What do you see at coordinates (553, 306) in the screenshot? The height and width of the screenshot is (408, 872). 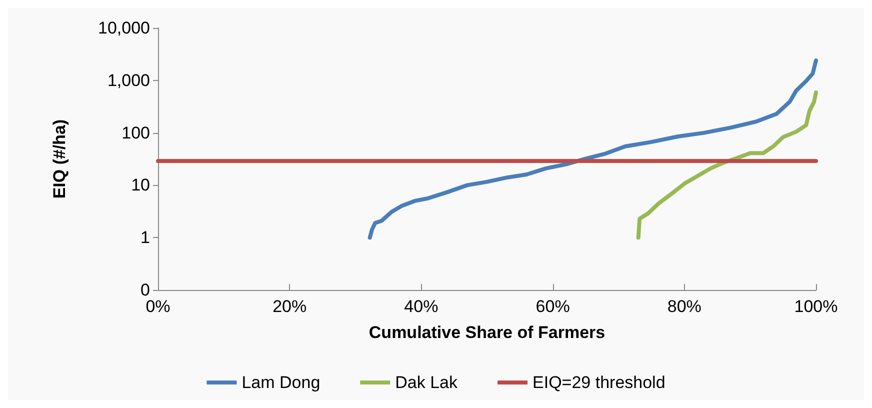 I see `x-tick-label: 60%` at bounding box center [553, 306].